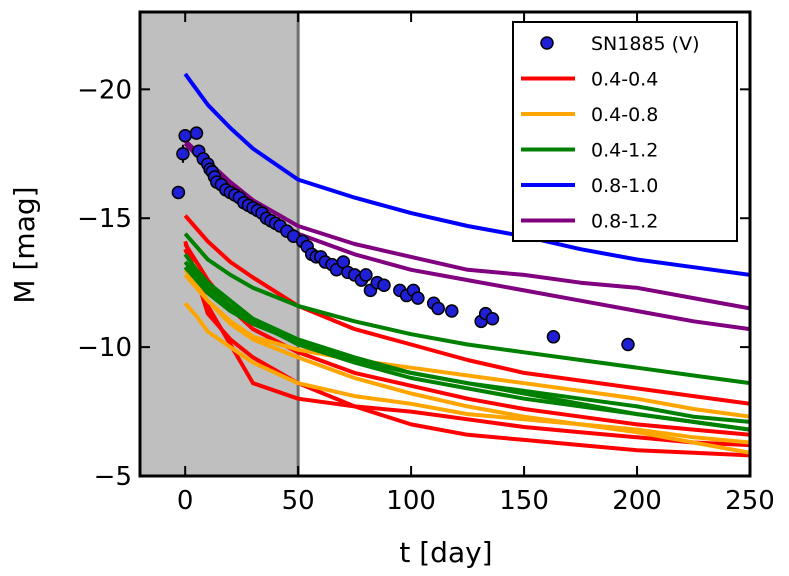  What do you see at coordinates (411, 501) in the screenshot?
I see `x-tick-label: 100` at bounding box center [411, 501].